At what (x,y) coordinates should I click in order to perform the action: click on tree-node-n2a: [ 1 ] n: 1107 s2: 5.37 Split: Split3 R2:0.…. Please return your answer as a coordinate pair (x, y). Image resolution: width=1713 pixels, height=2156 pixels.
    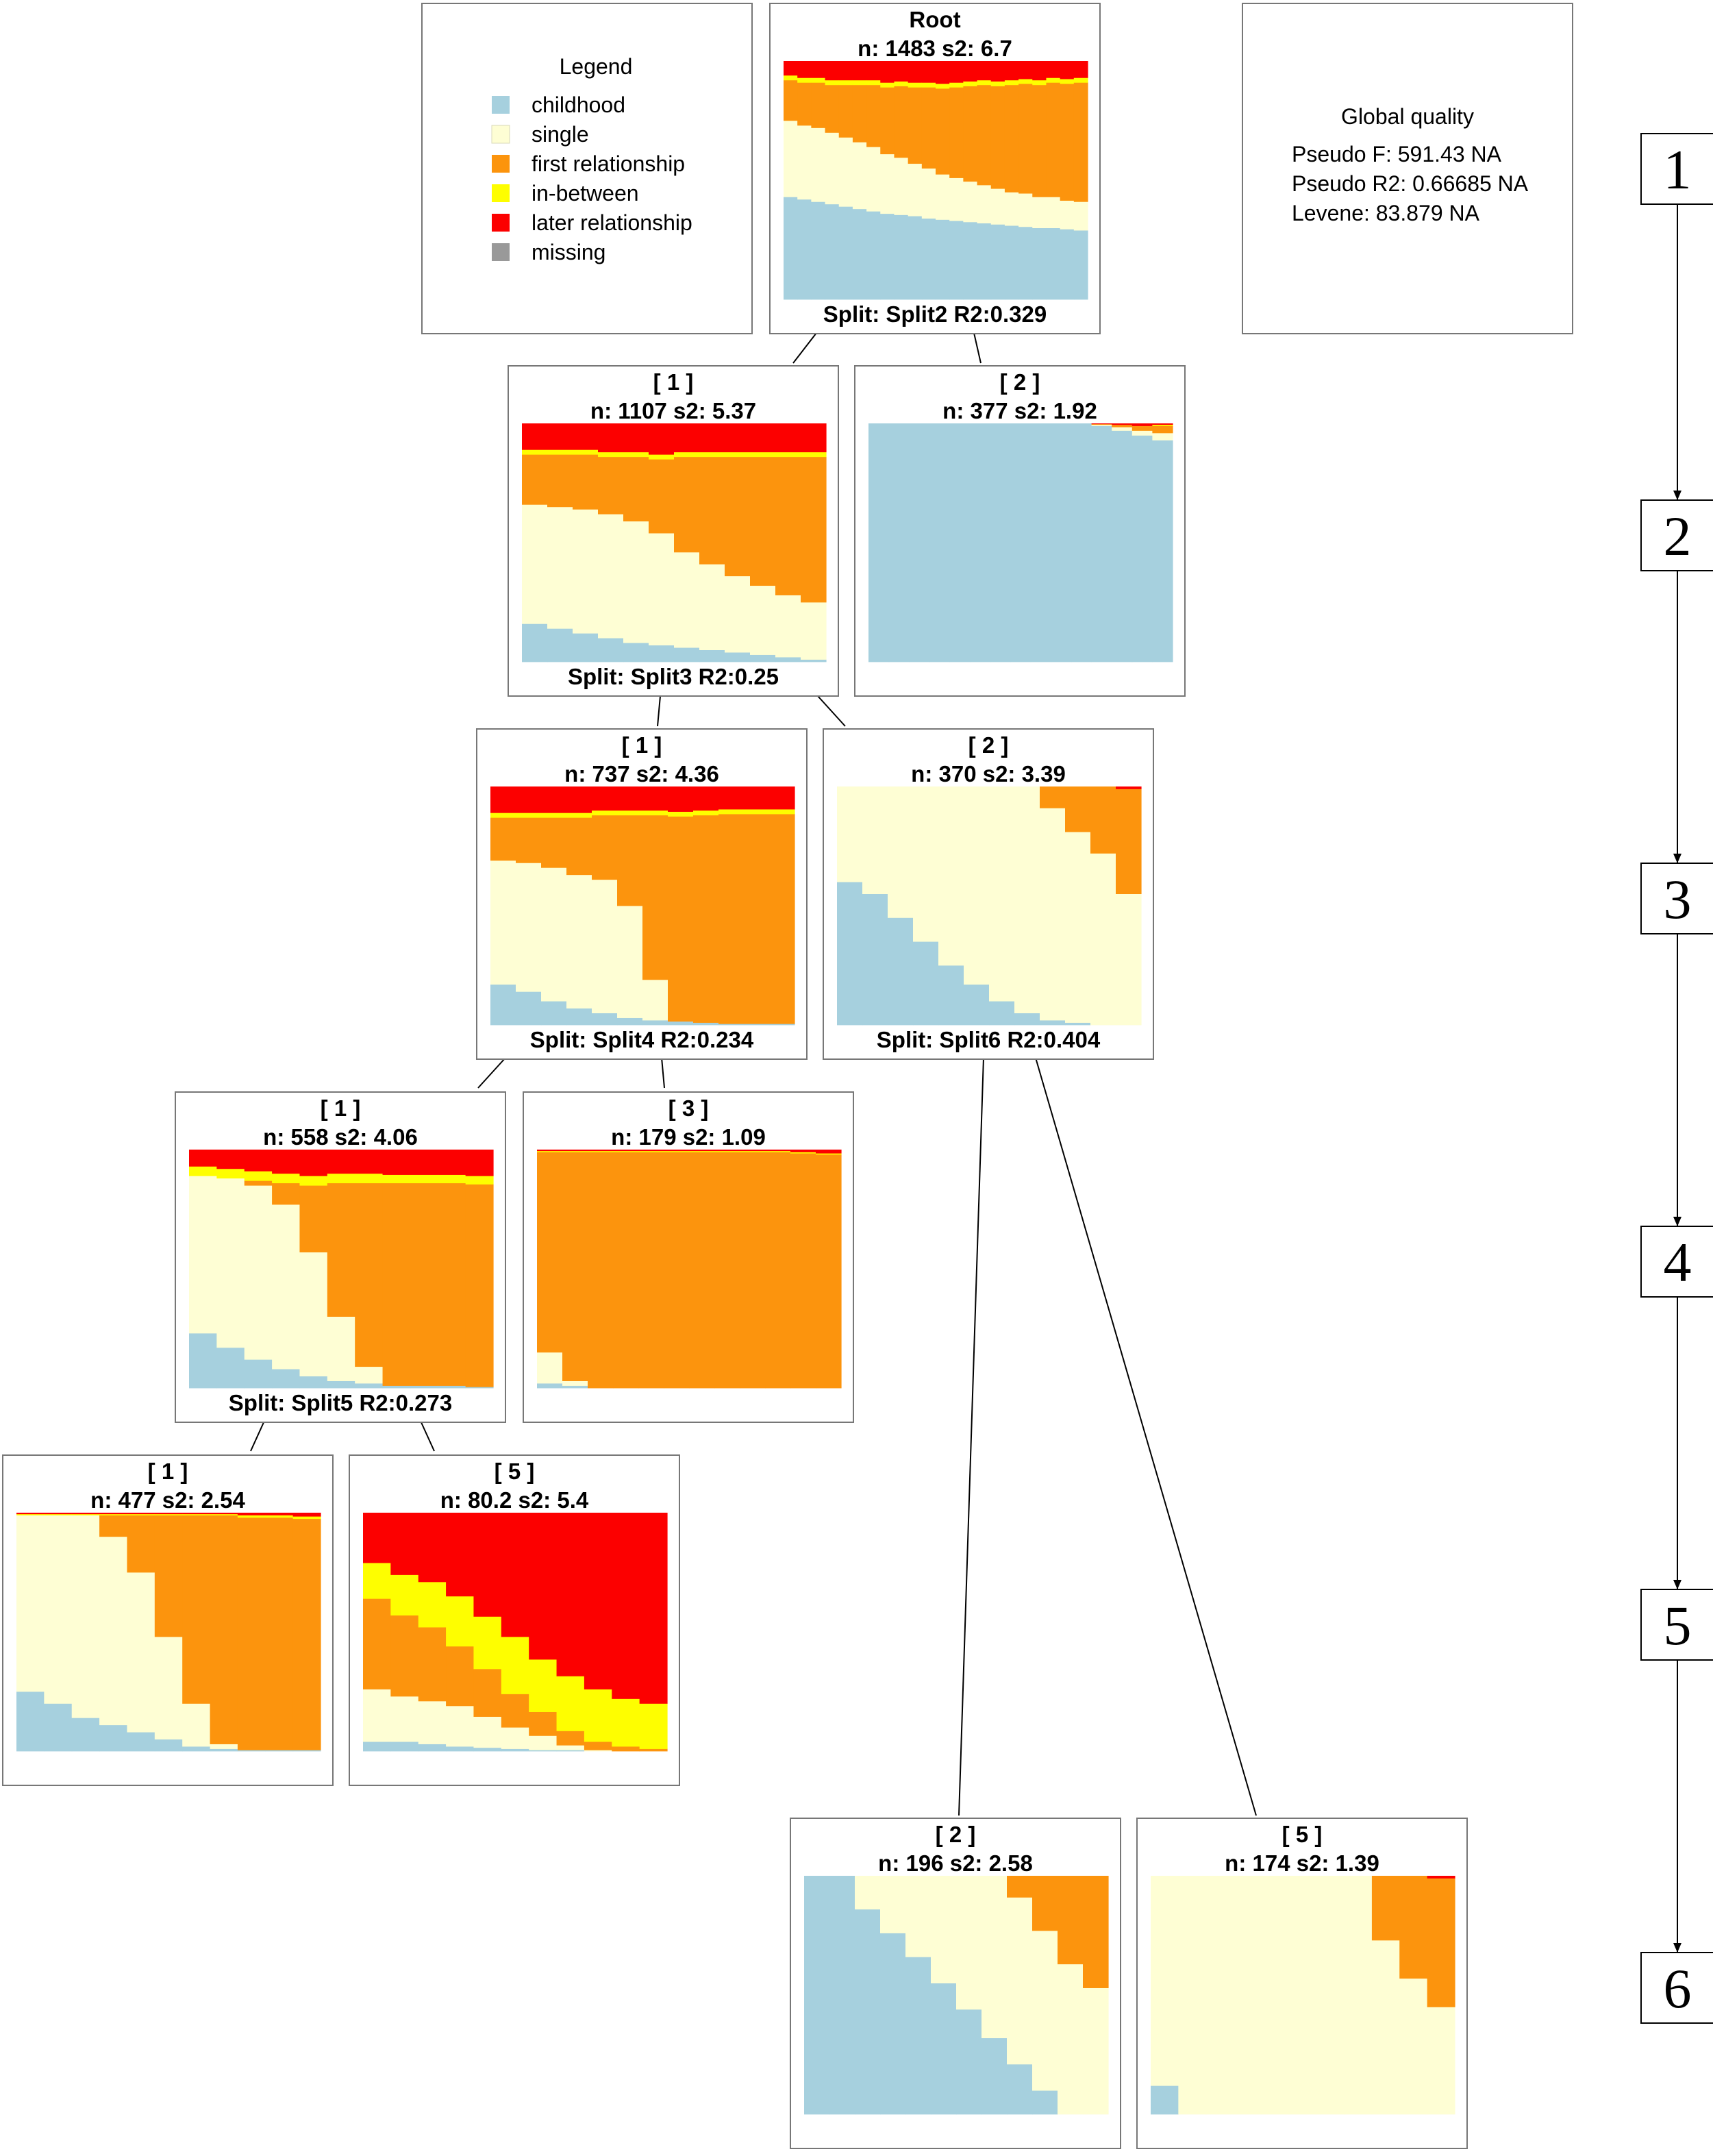
    Looking at the image, I should click on (673, 531).